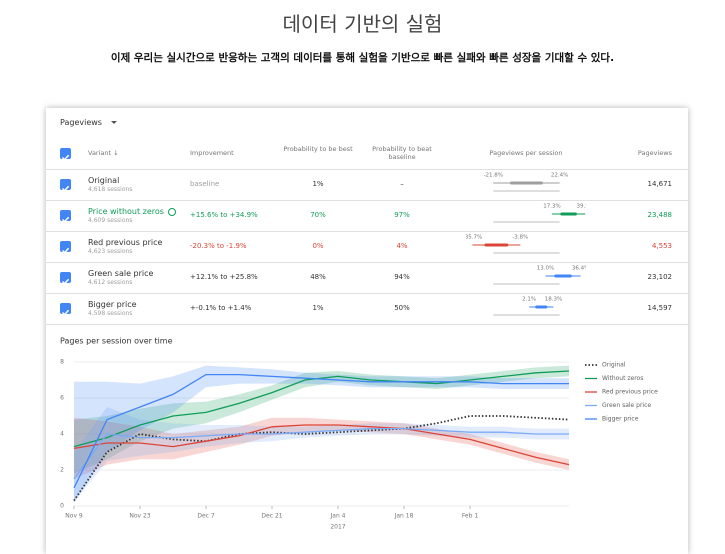  Describe the element at coordinates (318, 215) in the screenshot. I see `prob-best: 70%` at that location.